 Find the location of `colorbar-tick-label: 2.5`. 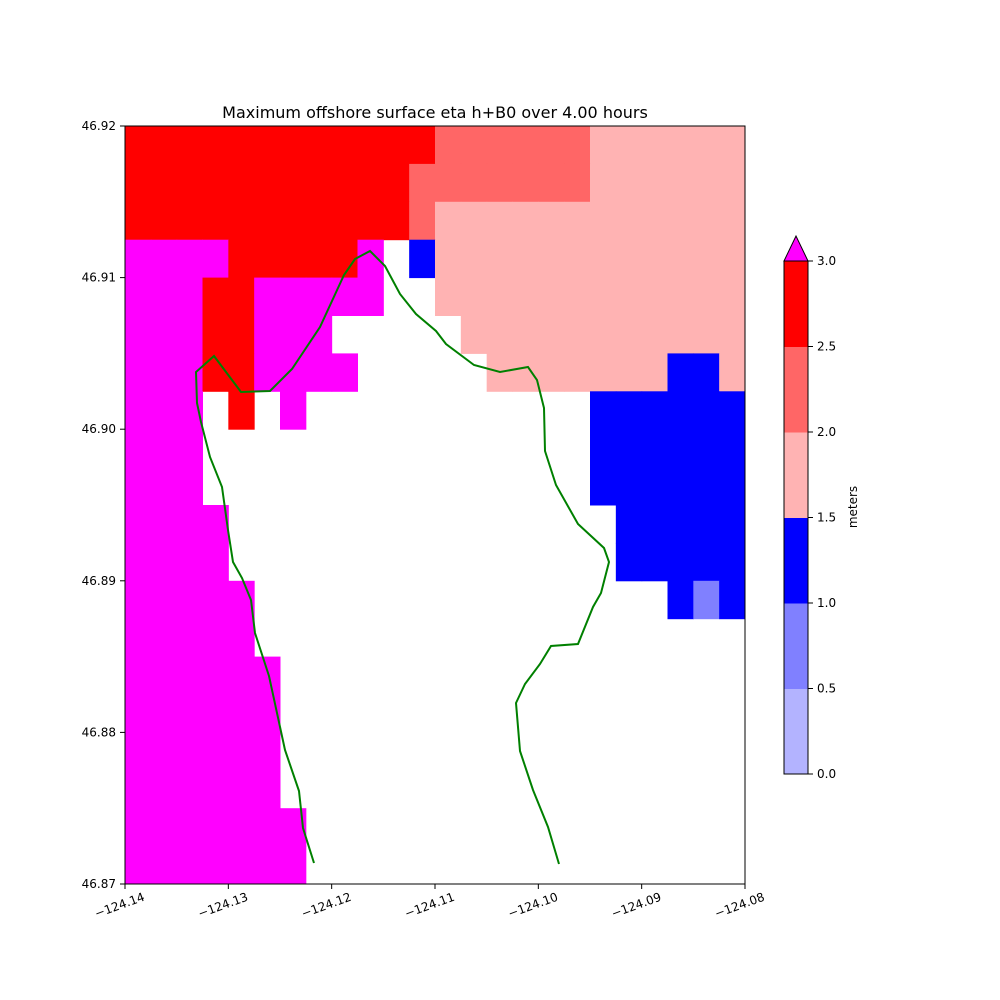

colorbar-tick-label: 2.5 is located at coordinates (826, 347).